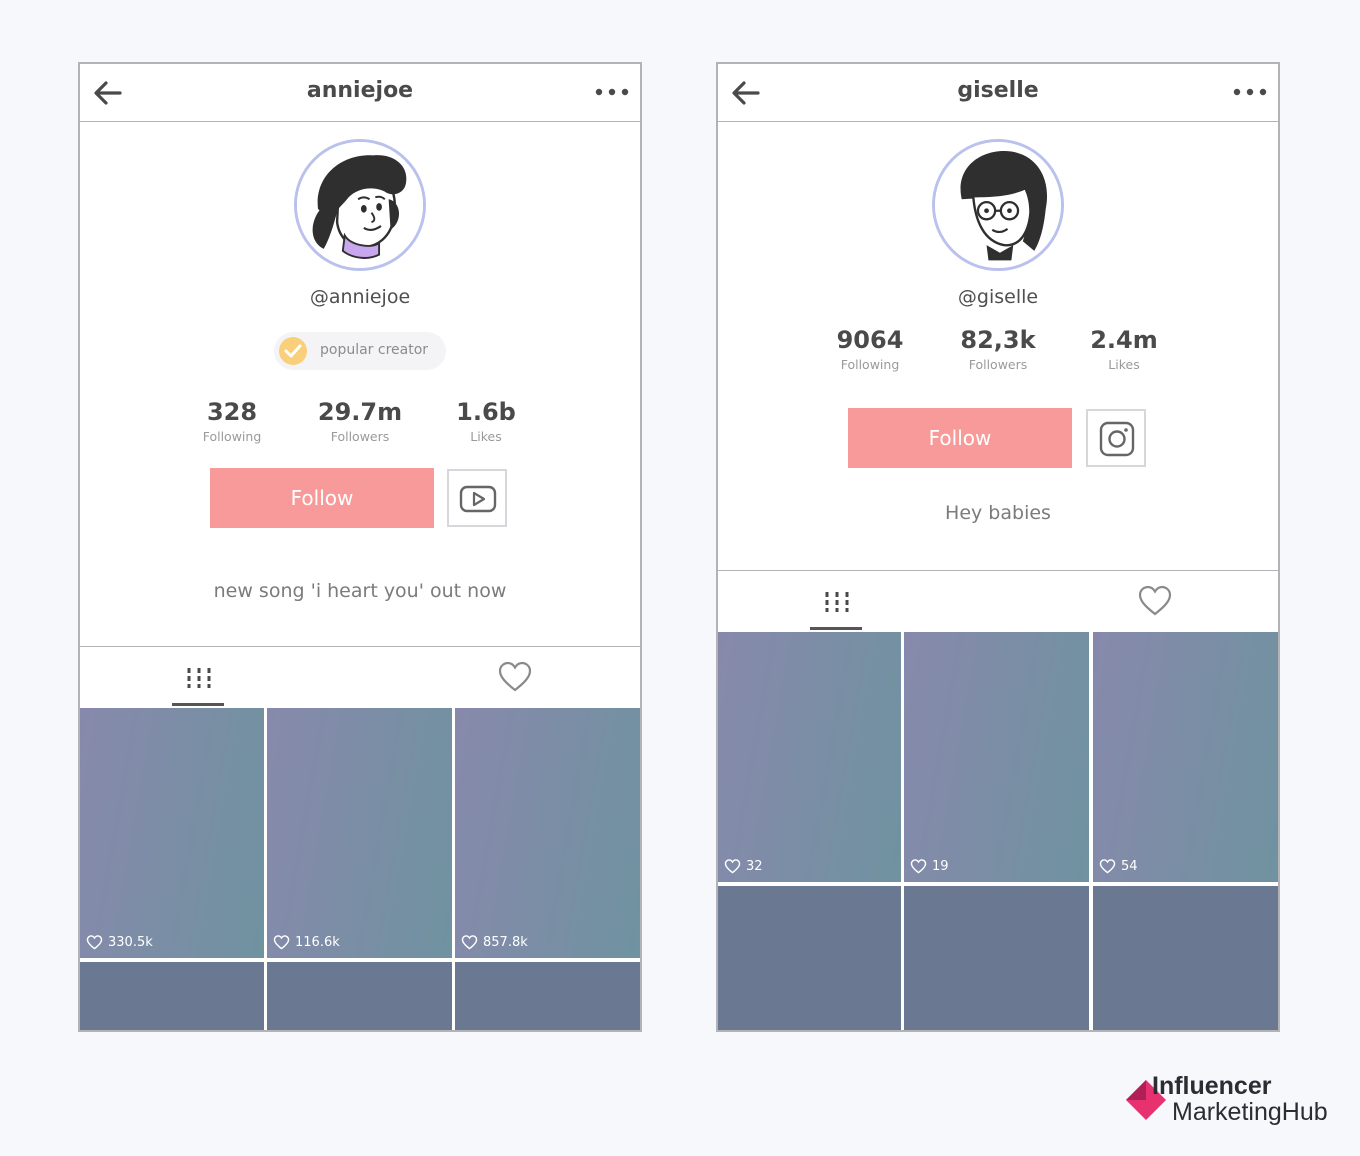 This screenshot has width=1360, height=1156. I want to click on video-likes: 857.8k, so click(494, 942).